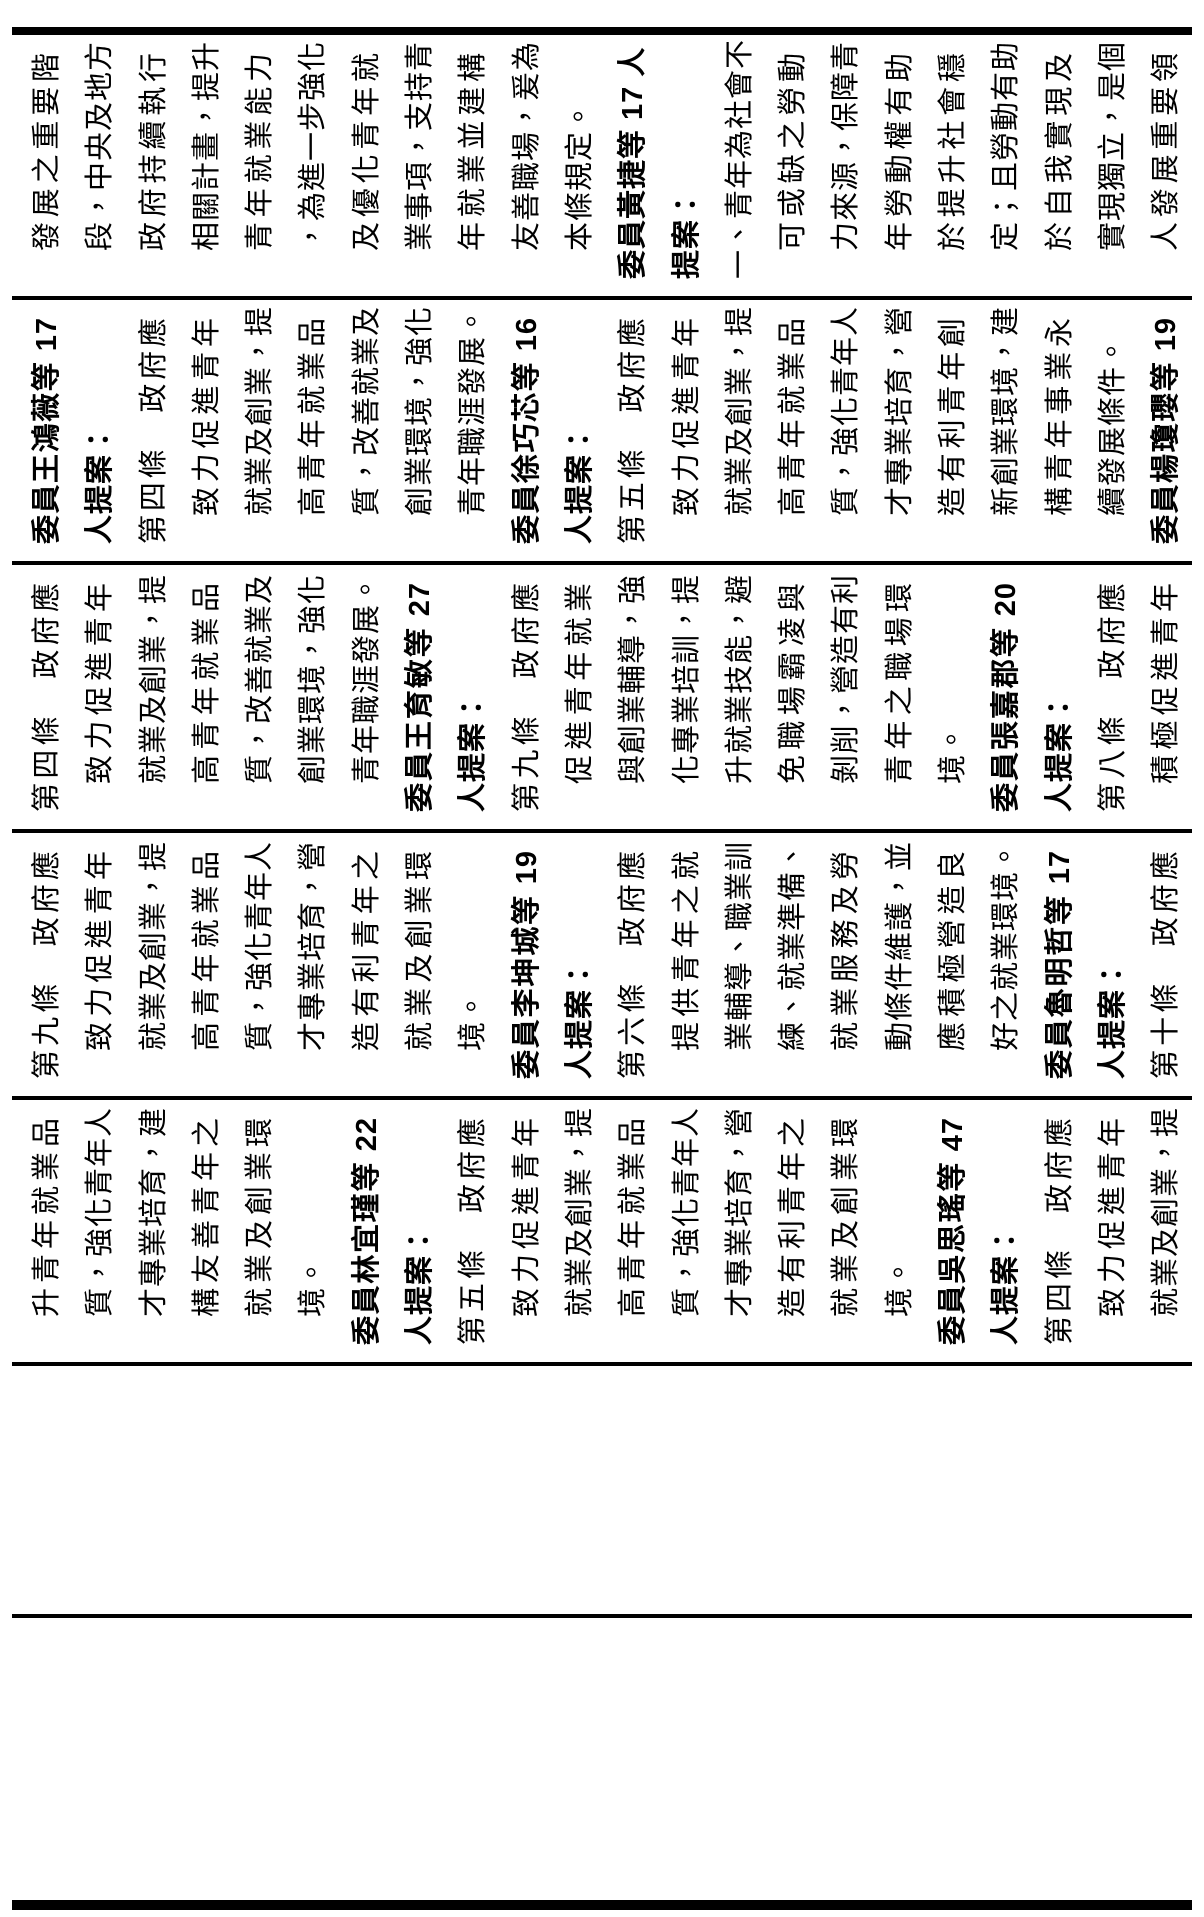 The width and height of the screenshot is (1204, 1917). Describe the element at coordinates (686, 233) in the screenshot. I see `proposer-header-line: 提案：` at that location.